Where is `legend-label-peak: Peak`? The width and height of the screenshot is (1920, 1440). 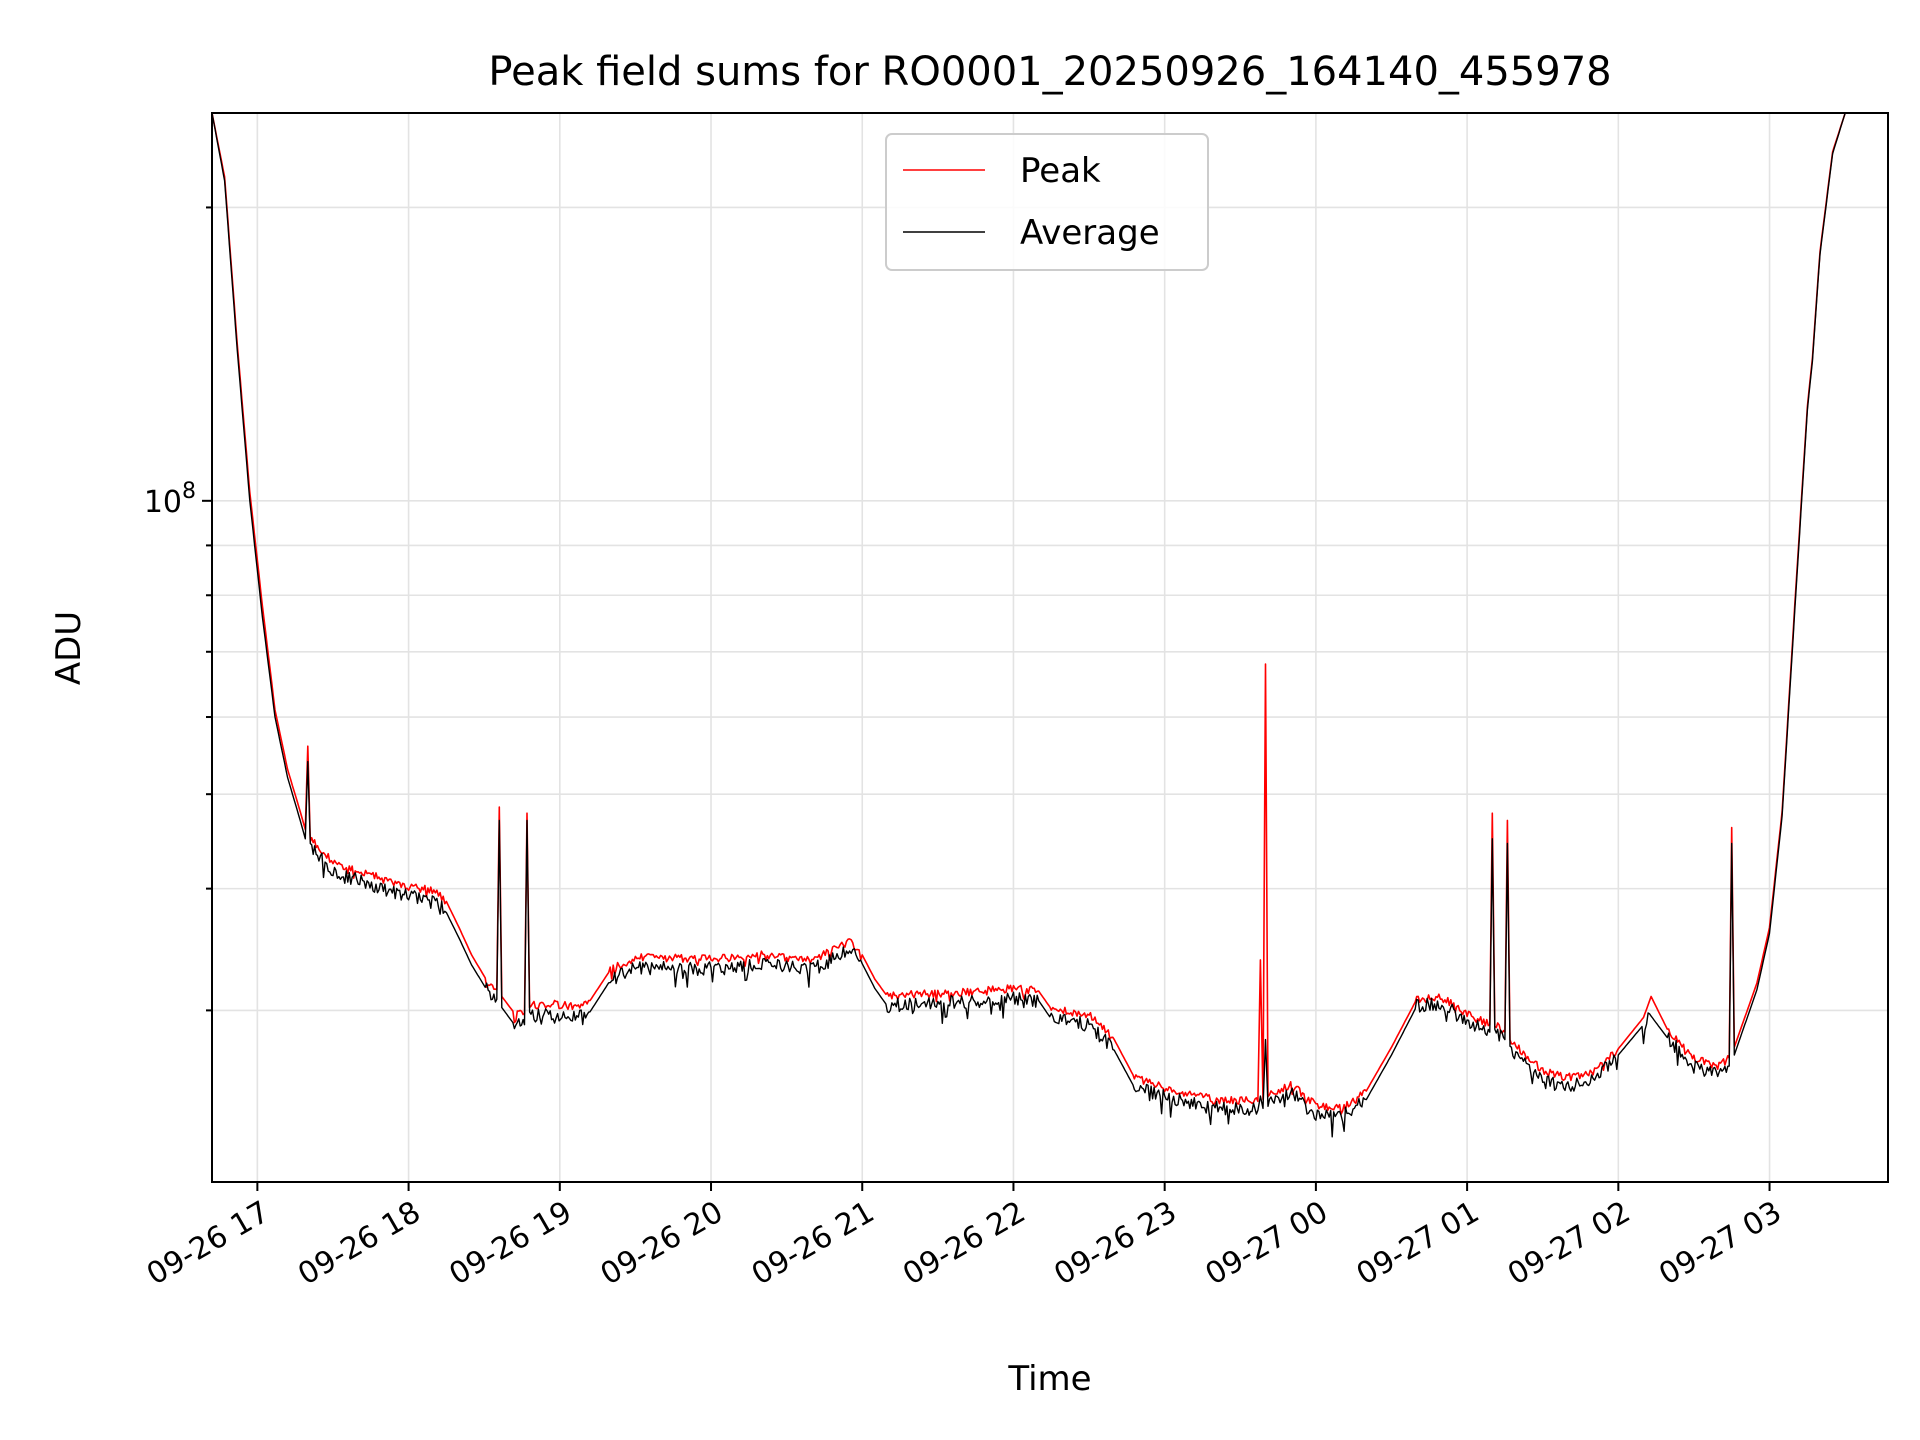
legend-label-peak: Peak is located at coordinates (1060, 171).